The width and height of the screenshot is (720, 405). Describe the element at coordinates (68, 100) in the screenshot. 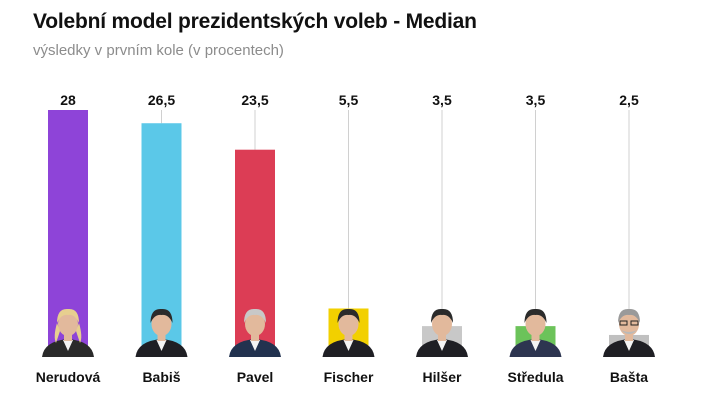

I see `value-label-nerudova: 28` at that location.